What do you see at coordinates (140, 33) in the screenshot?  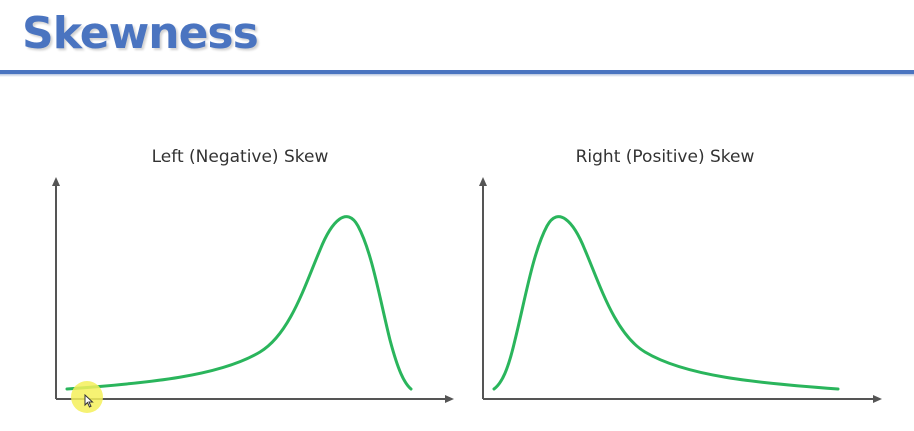 I see `slide-title: Skewness` at bounding box center [140, 33].